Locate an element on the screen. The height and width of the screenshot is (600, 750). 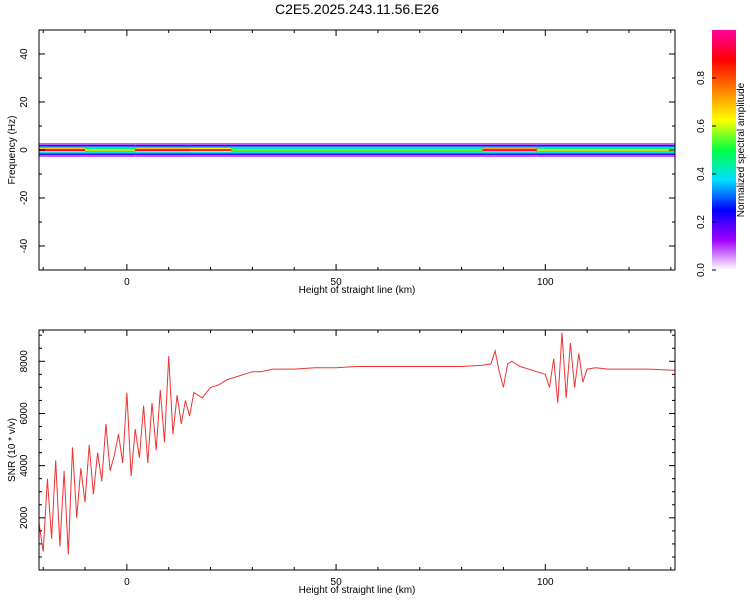
colorbar-tick-label: 0.6 is located at coordinates (701, 126).